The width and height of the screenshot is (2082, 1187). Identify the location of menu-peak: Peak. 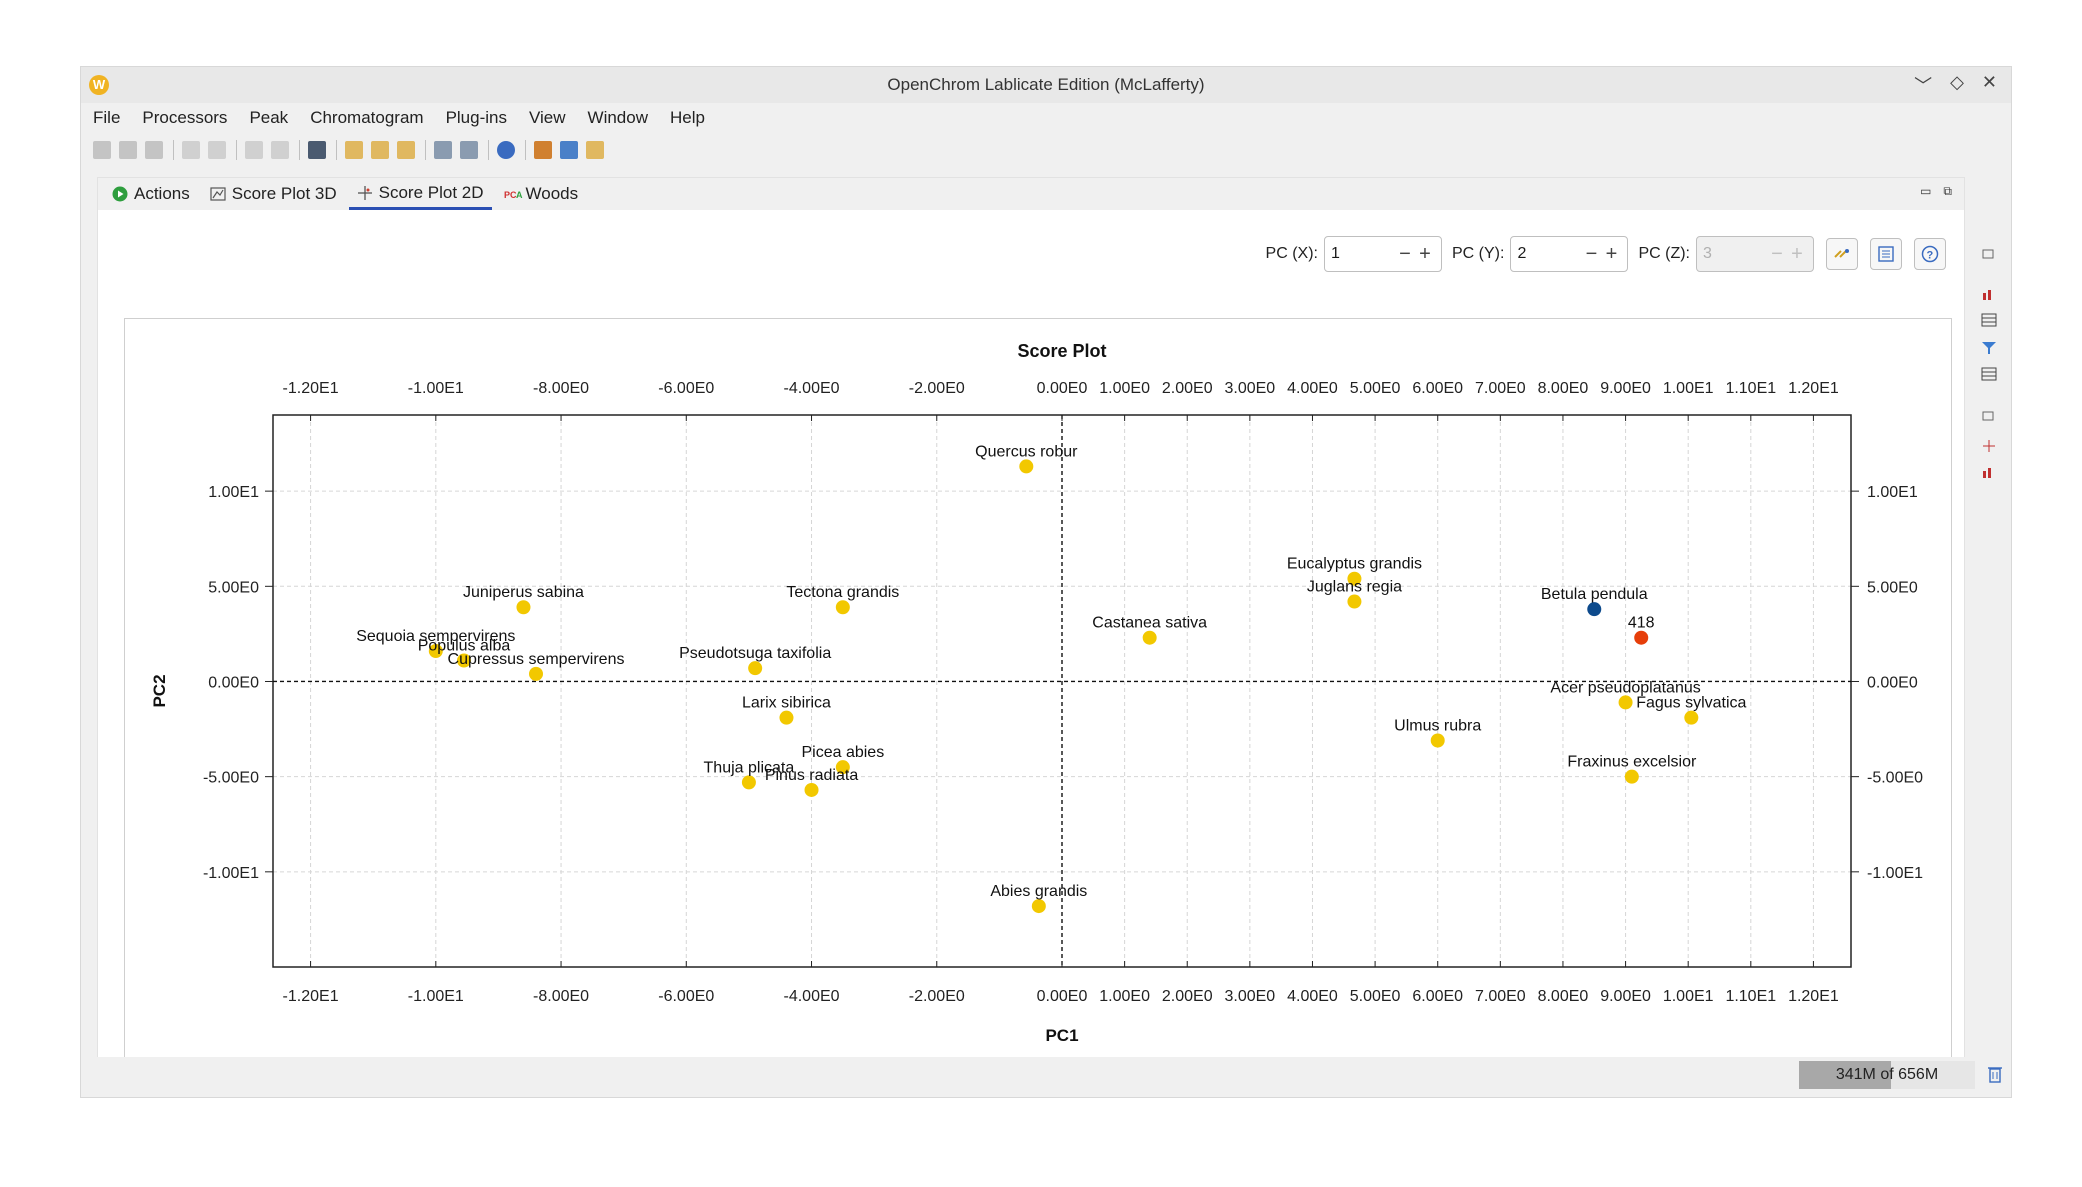
(269, 117).